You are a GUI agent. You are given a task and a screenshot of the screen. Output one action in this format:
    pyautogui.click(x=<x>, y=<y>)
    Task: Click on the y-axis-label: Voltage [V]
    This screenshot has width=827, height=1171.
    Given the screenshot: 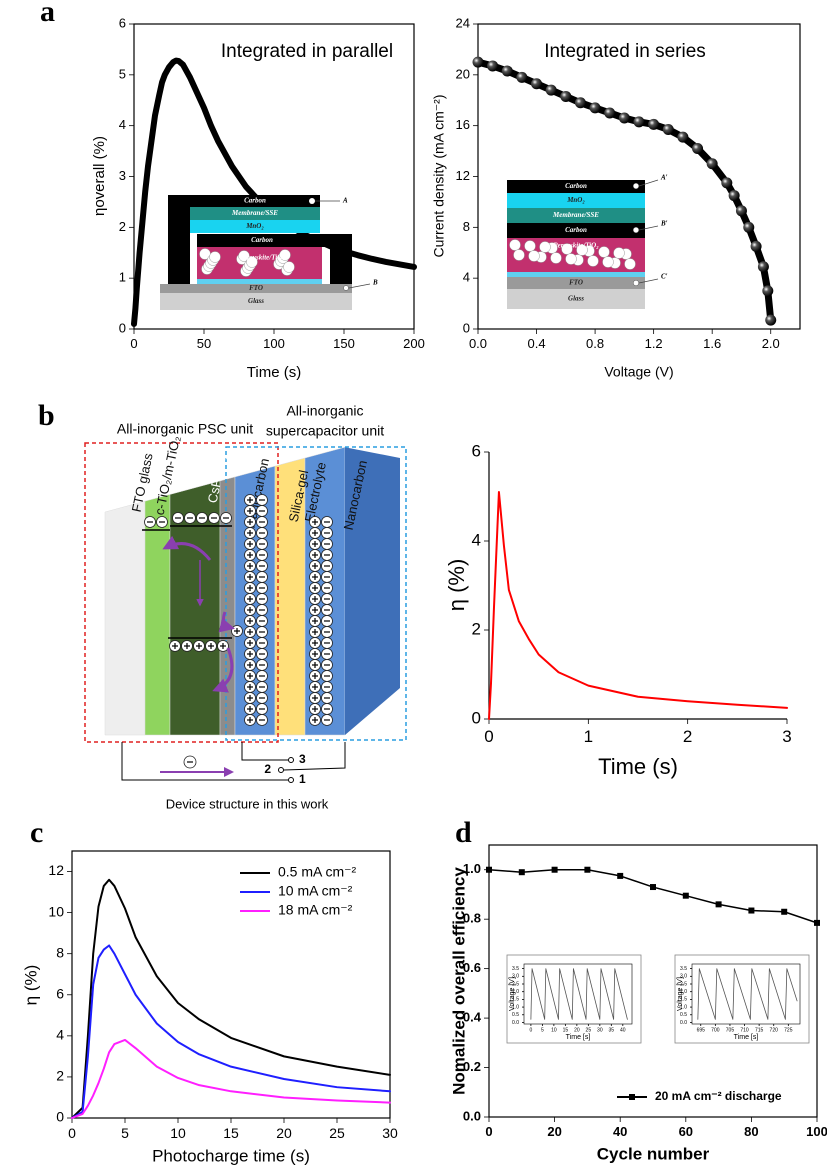 What is the action you would take?
    pyautogui.click(x=512, y=994)
    